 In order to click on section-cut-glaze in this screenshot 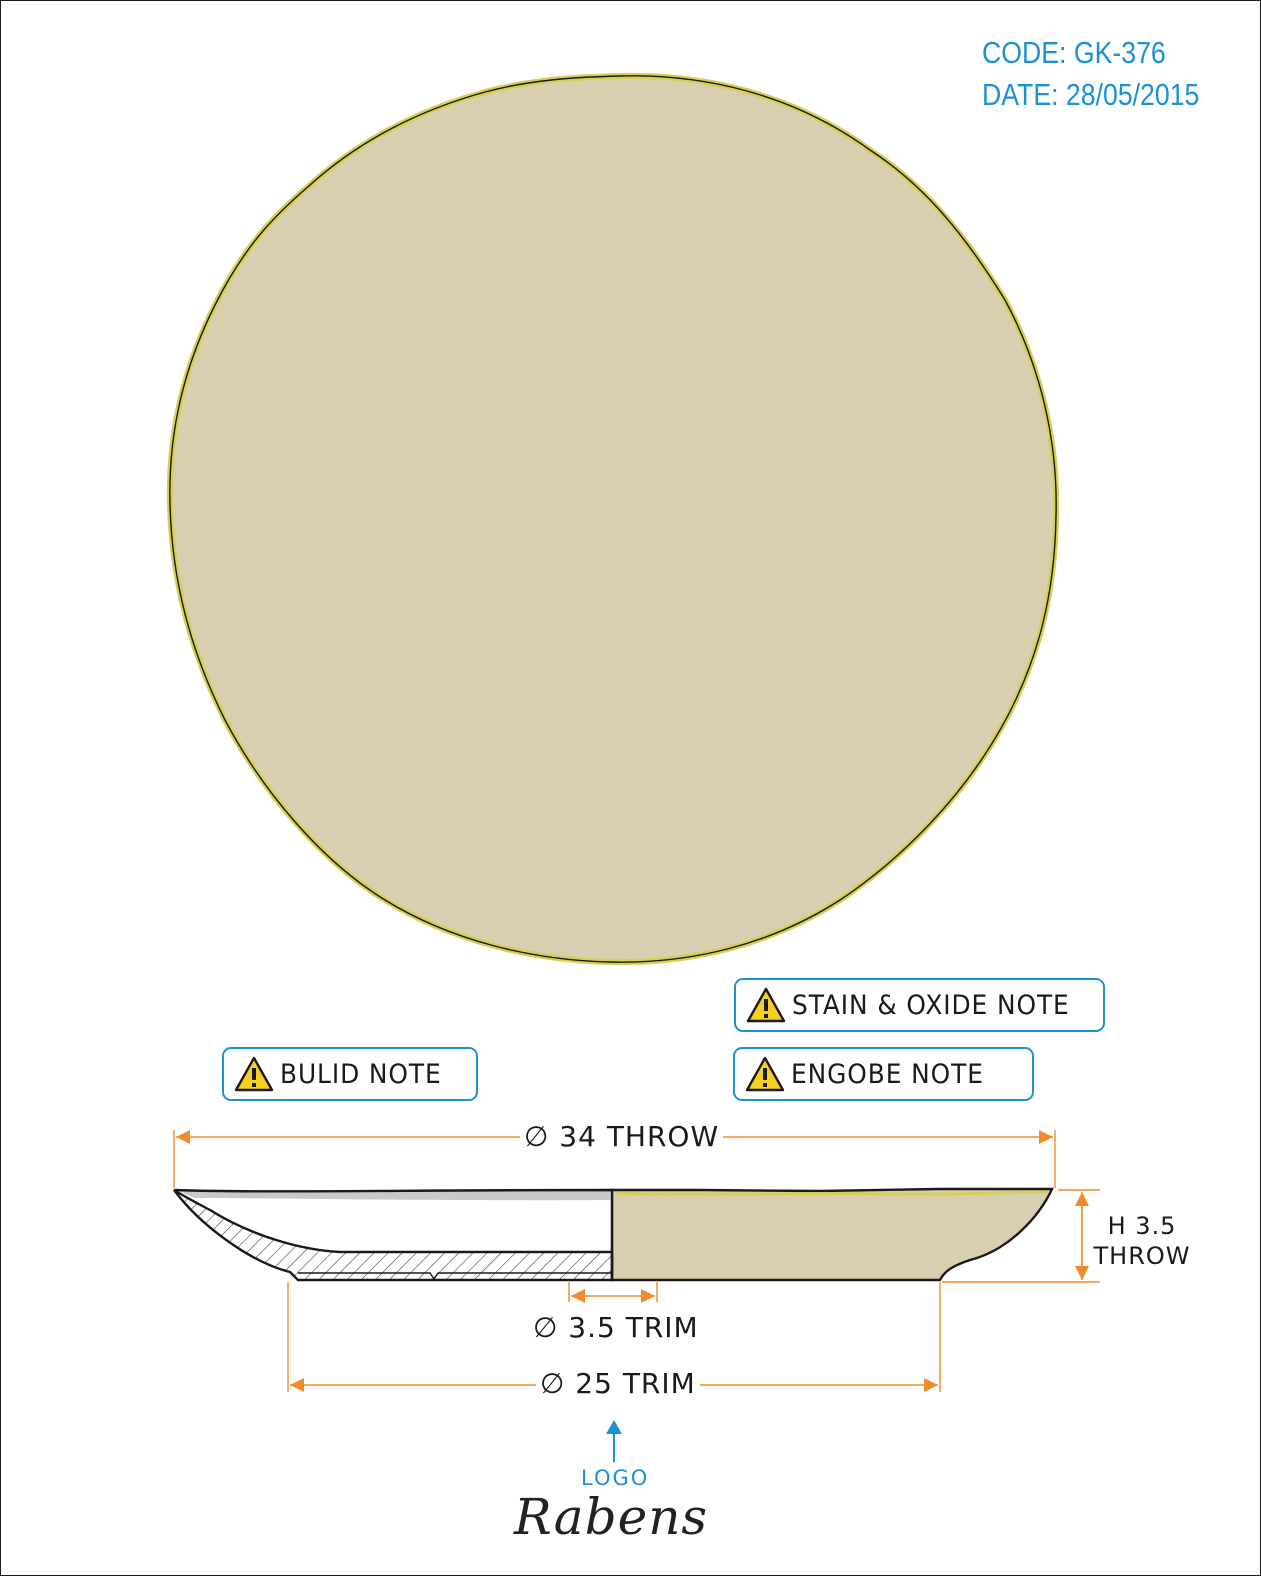, I will do `click(393, 1195)`.